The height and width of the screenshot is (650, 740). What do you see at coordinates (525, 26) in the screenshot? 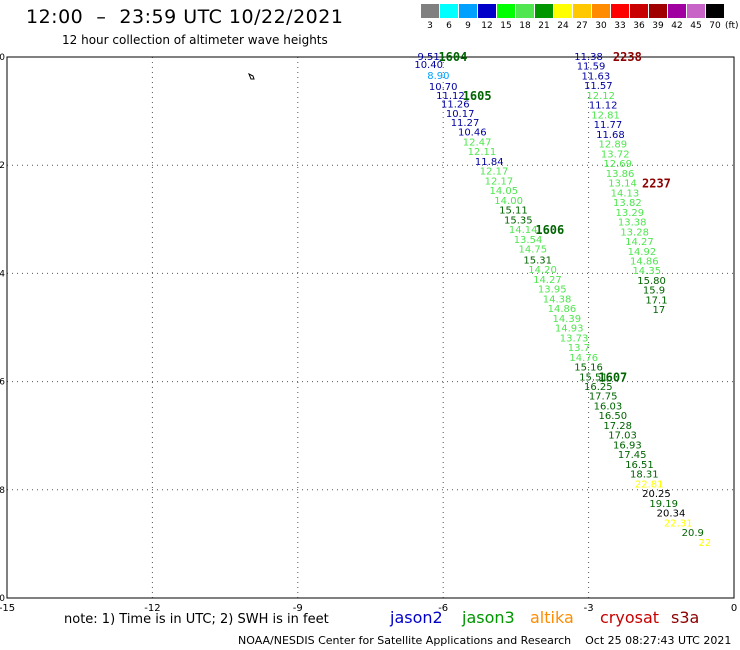
I see `scale-label: 18` at bounding box center [525, 26].